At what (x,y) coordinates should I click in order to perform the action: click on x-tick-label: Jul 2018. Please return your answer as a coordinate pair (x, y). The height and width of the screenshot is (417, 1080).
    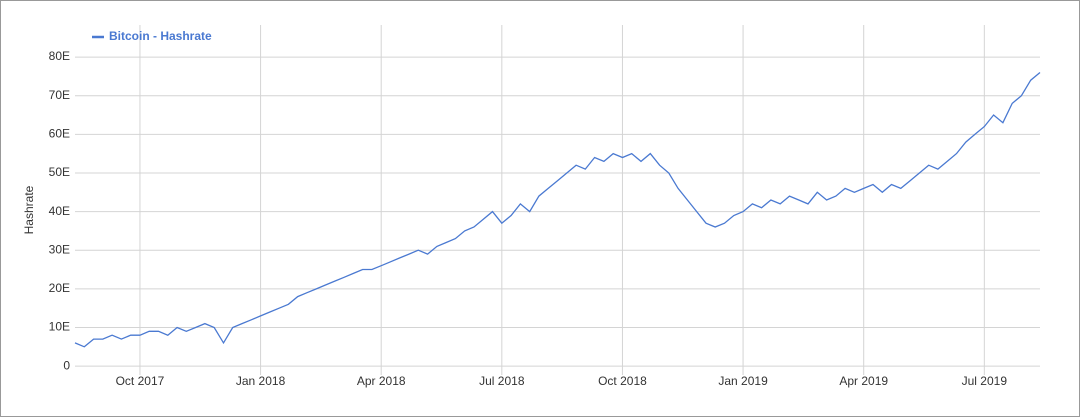
    Looking at the image, I should click on (502, 381).